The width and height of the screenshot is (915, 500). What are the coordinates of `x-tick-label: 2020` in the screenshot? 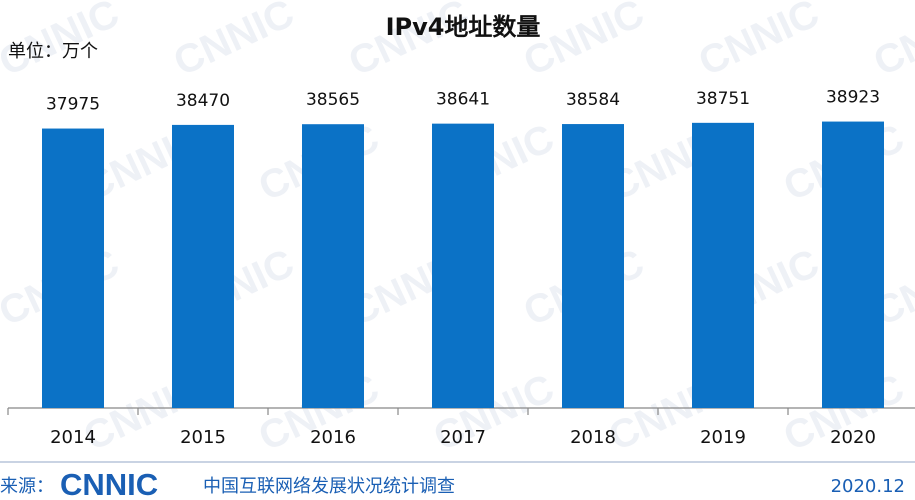 It's located at (853, 437).